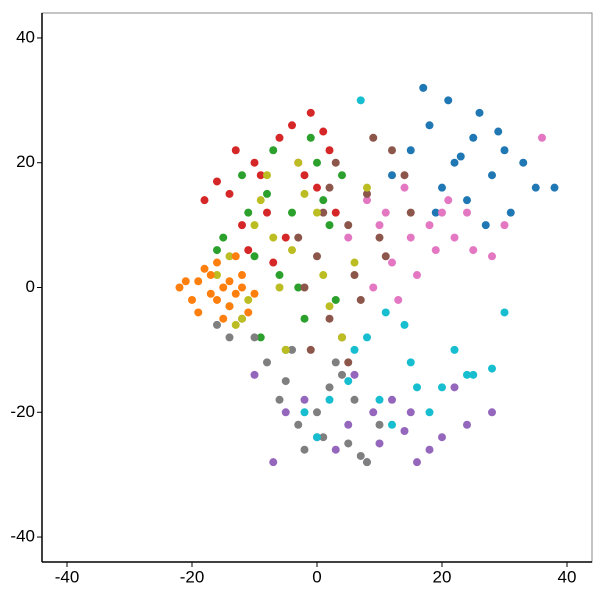 This screenshot has width=600, height=600. Describe the element at coordinates (192, 576) in the screenshot. I see `x-tick-label: -20` at that location.